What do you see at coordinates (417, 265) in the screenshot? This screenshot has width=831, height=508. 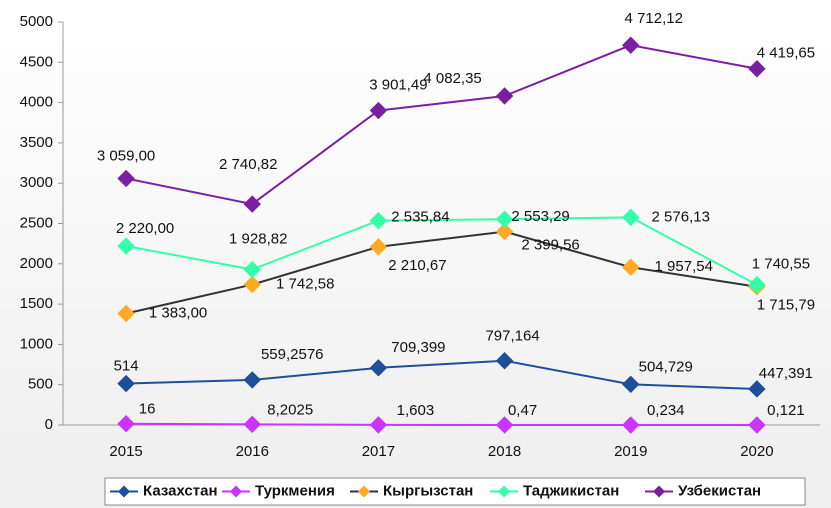 I see `data-label: 2 210,67` at bounding box center [417, 265].